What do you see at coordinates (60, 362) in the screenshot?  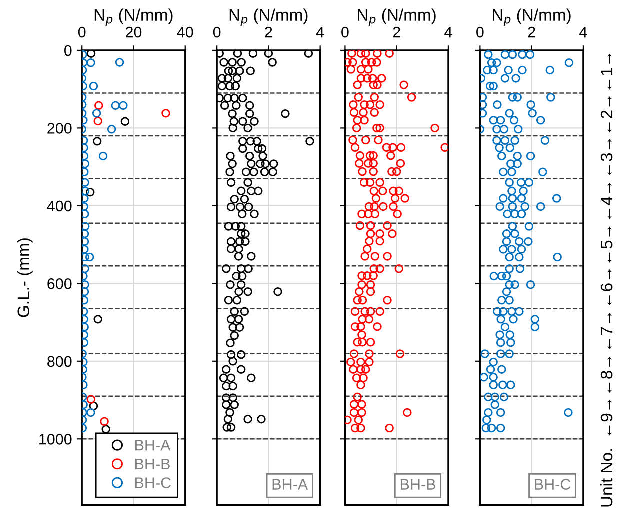 I see `y-tick-label: 800` at bounding box center [60, 362].